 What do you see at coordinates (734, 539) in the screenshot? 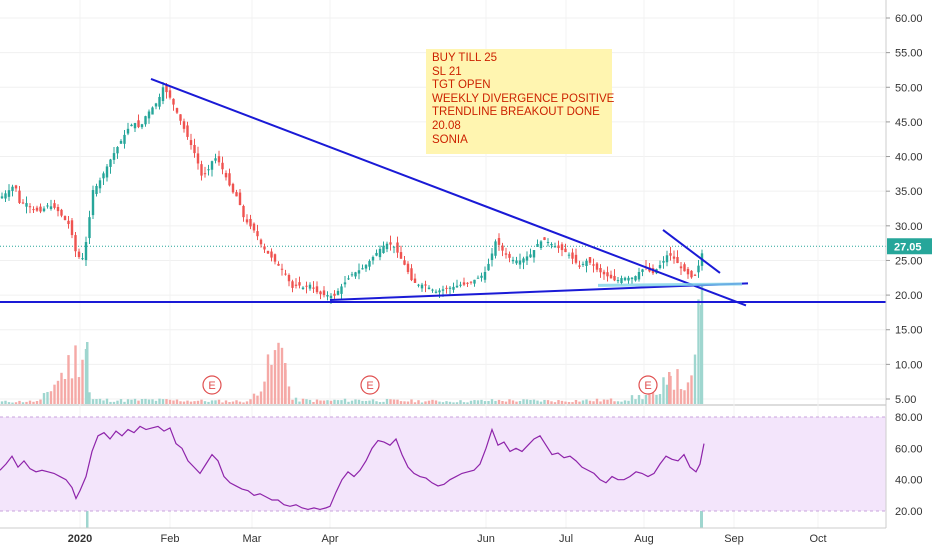
I see `time-tick-label: Sep` at bounding box center [734, 539].